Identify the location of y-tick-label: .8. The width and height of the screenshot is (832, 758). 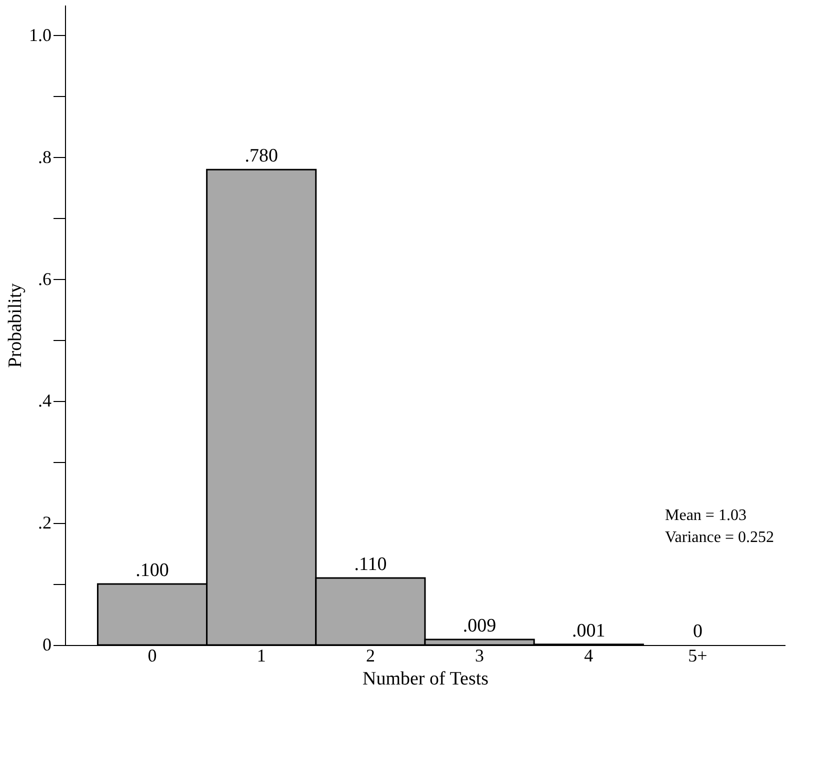
(45, 156).